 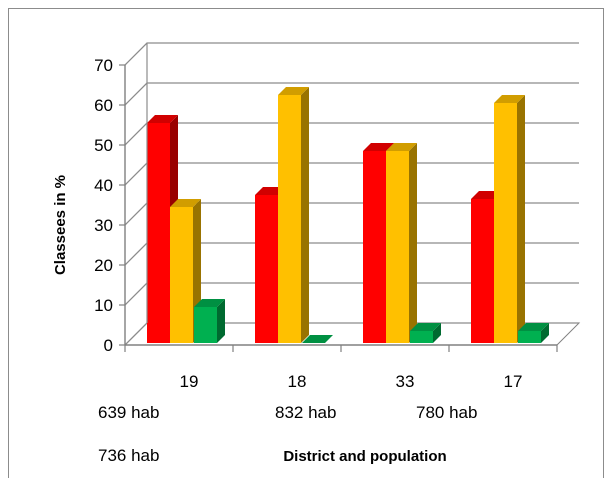 I want to click on population-label: 780 hab, so click(x=446, y=412).